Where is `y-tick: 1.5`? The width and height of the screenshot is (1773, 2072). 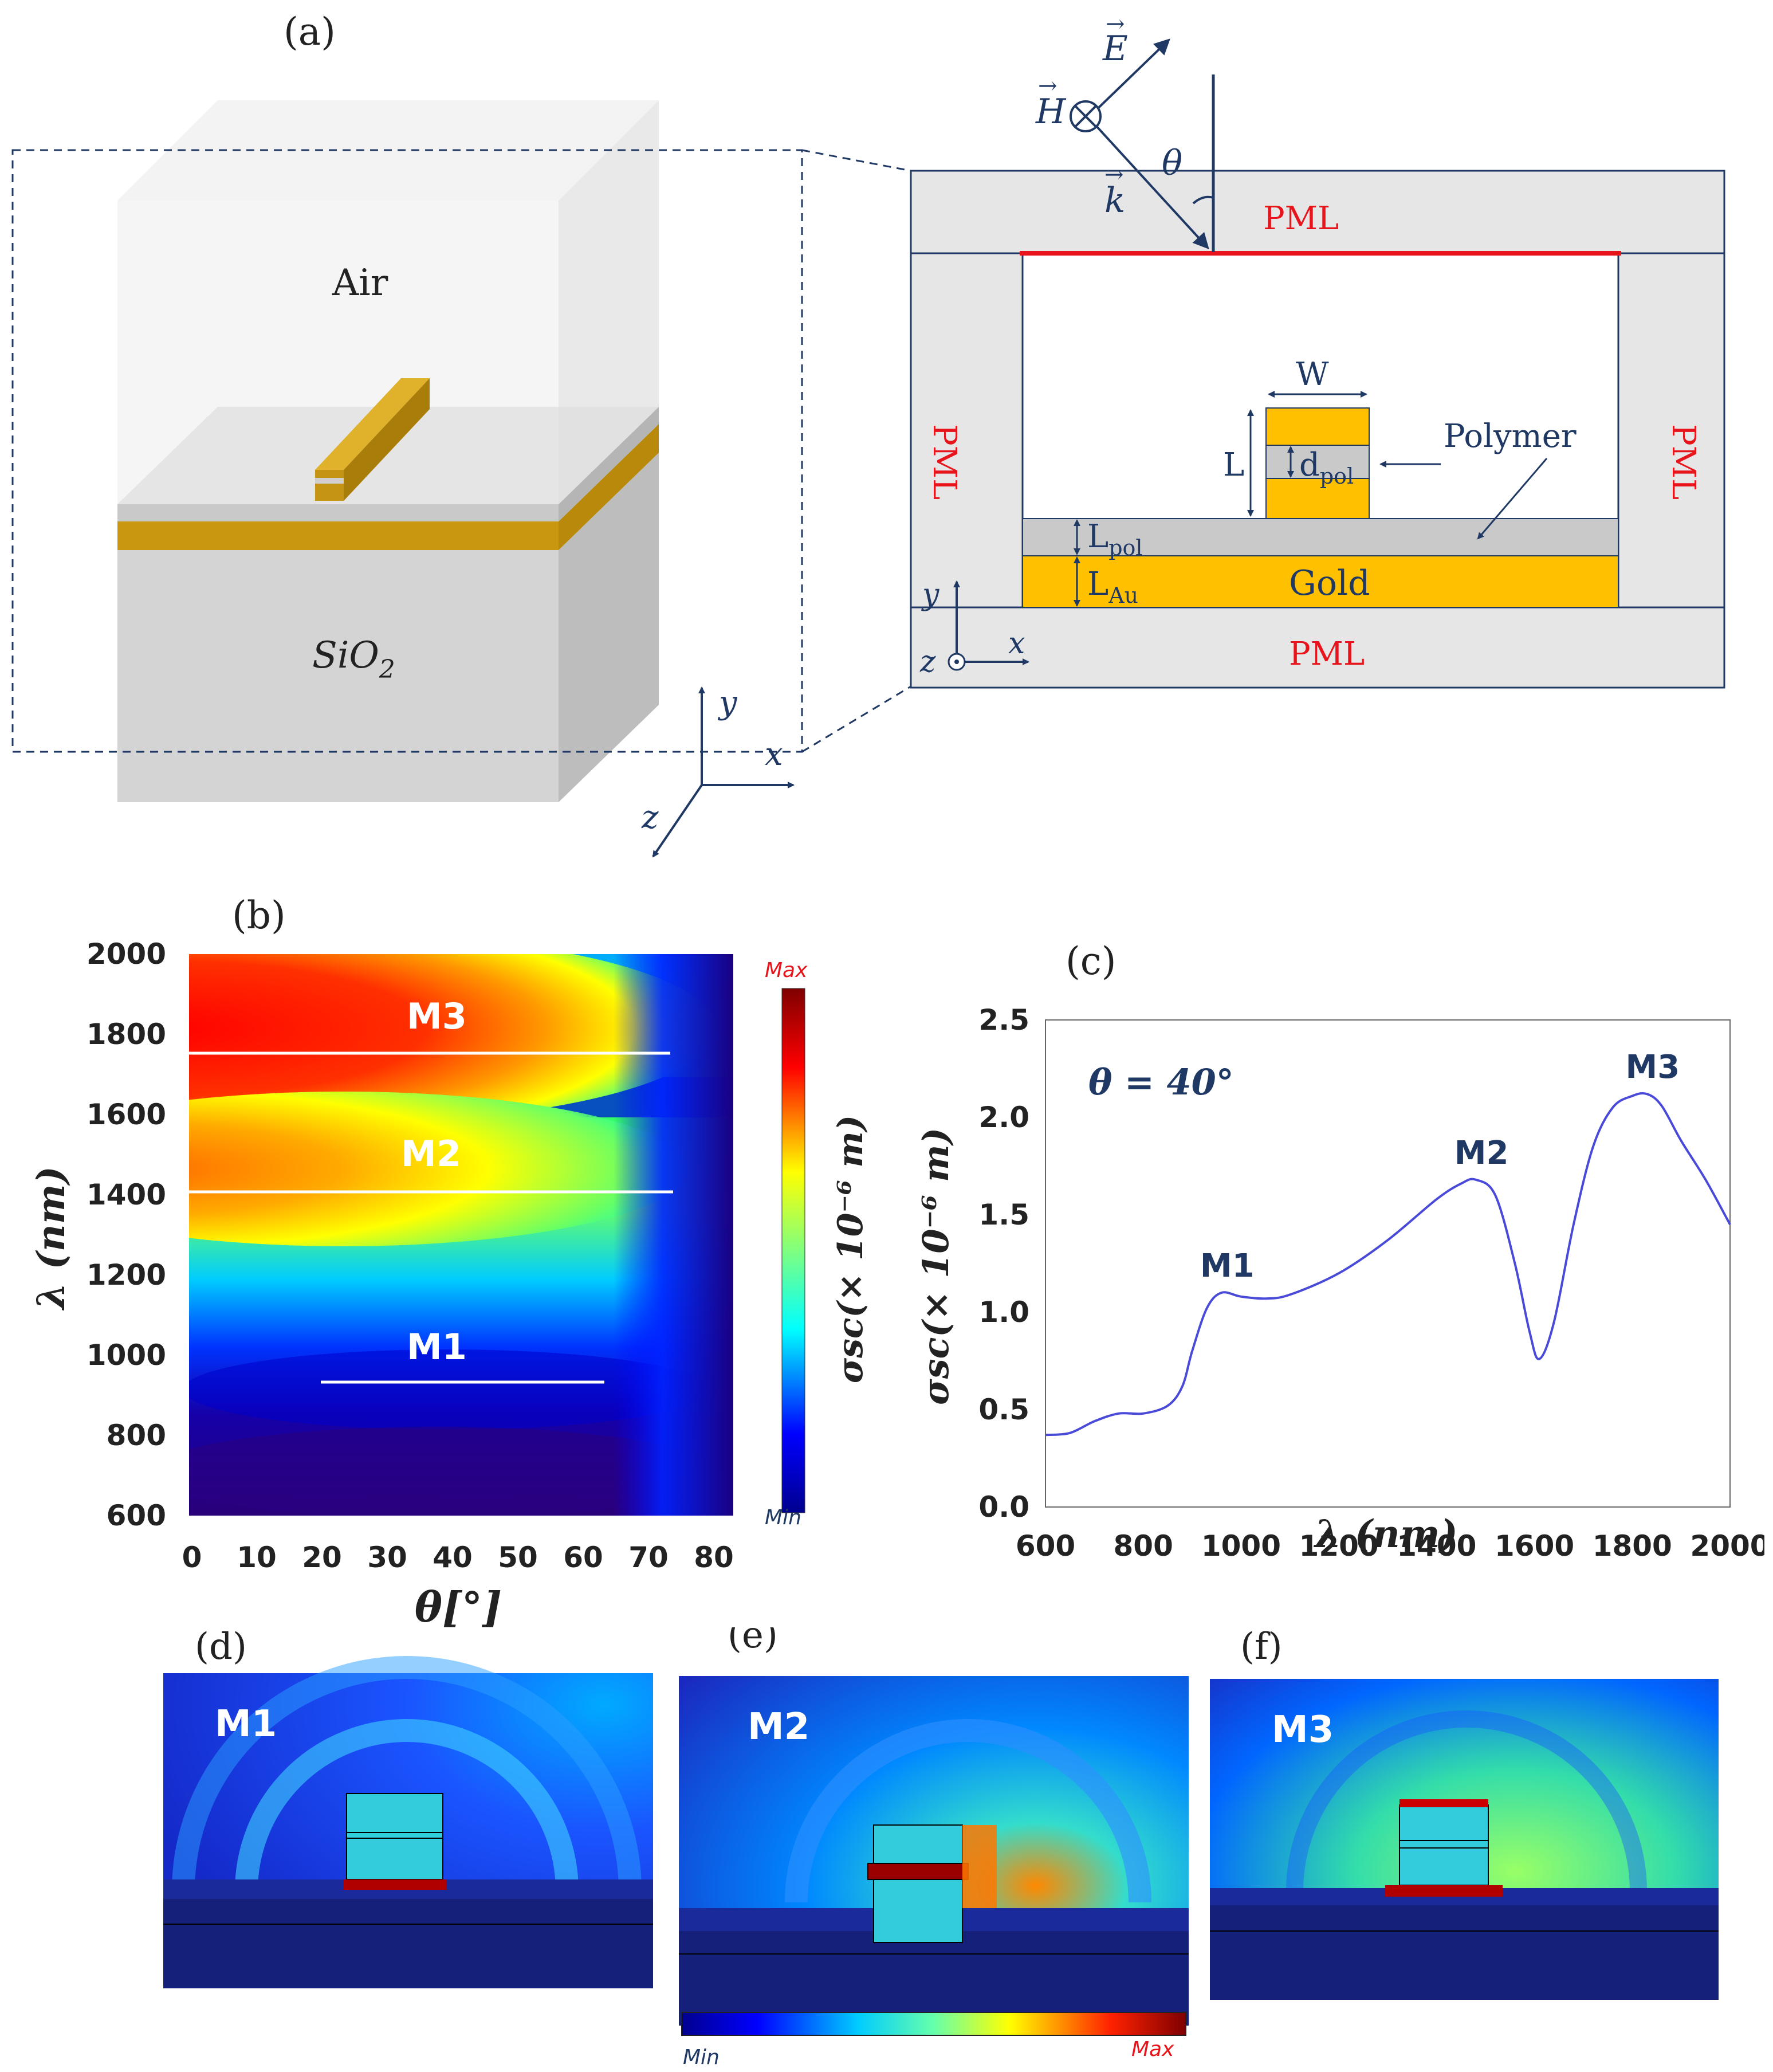 y-tick: 1.5 is located at coordinates (1003, 1214).